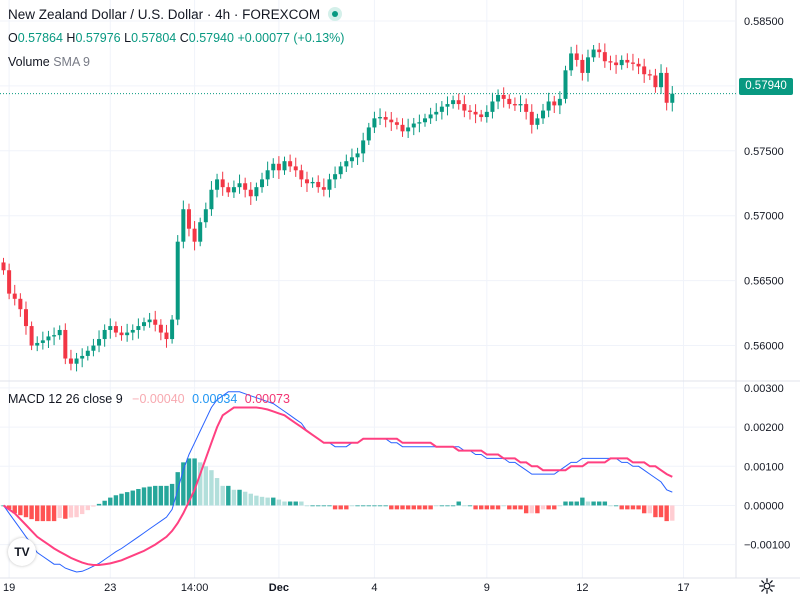 This screenshot has width=800, height=600. I want to click on tradingview-logo-icon: TV, so click(22, 552).